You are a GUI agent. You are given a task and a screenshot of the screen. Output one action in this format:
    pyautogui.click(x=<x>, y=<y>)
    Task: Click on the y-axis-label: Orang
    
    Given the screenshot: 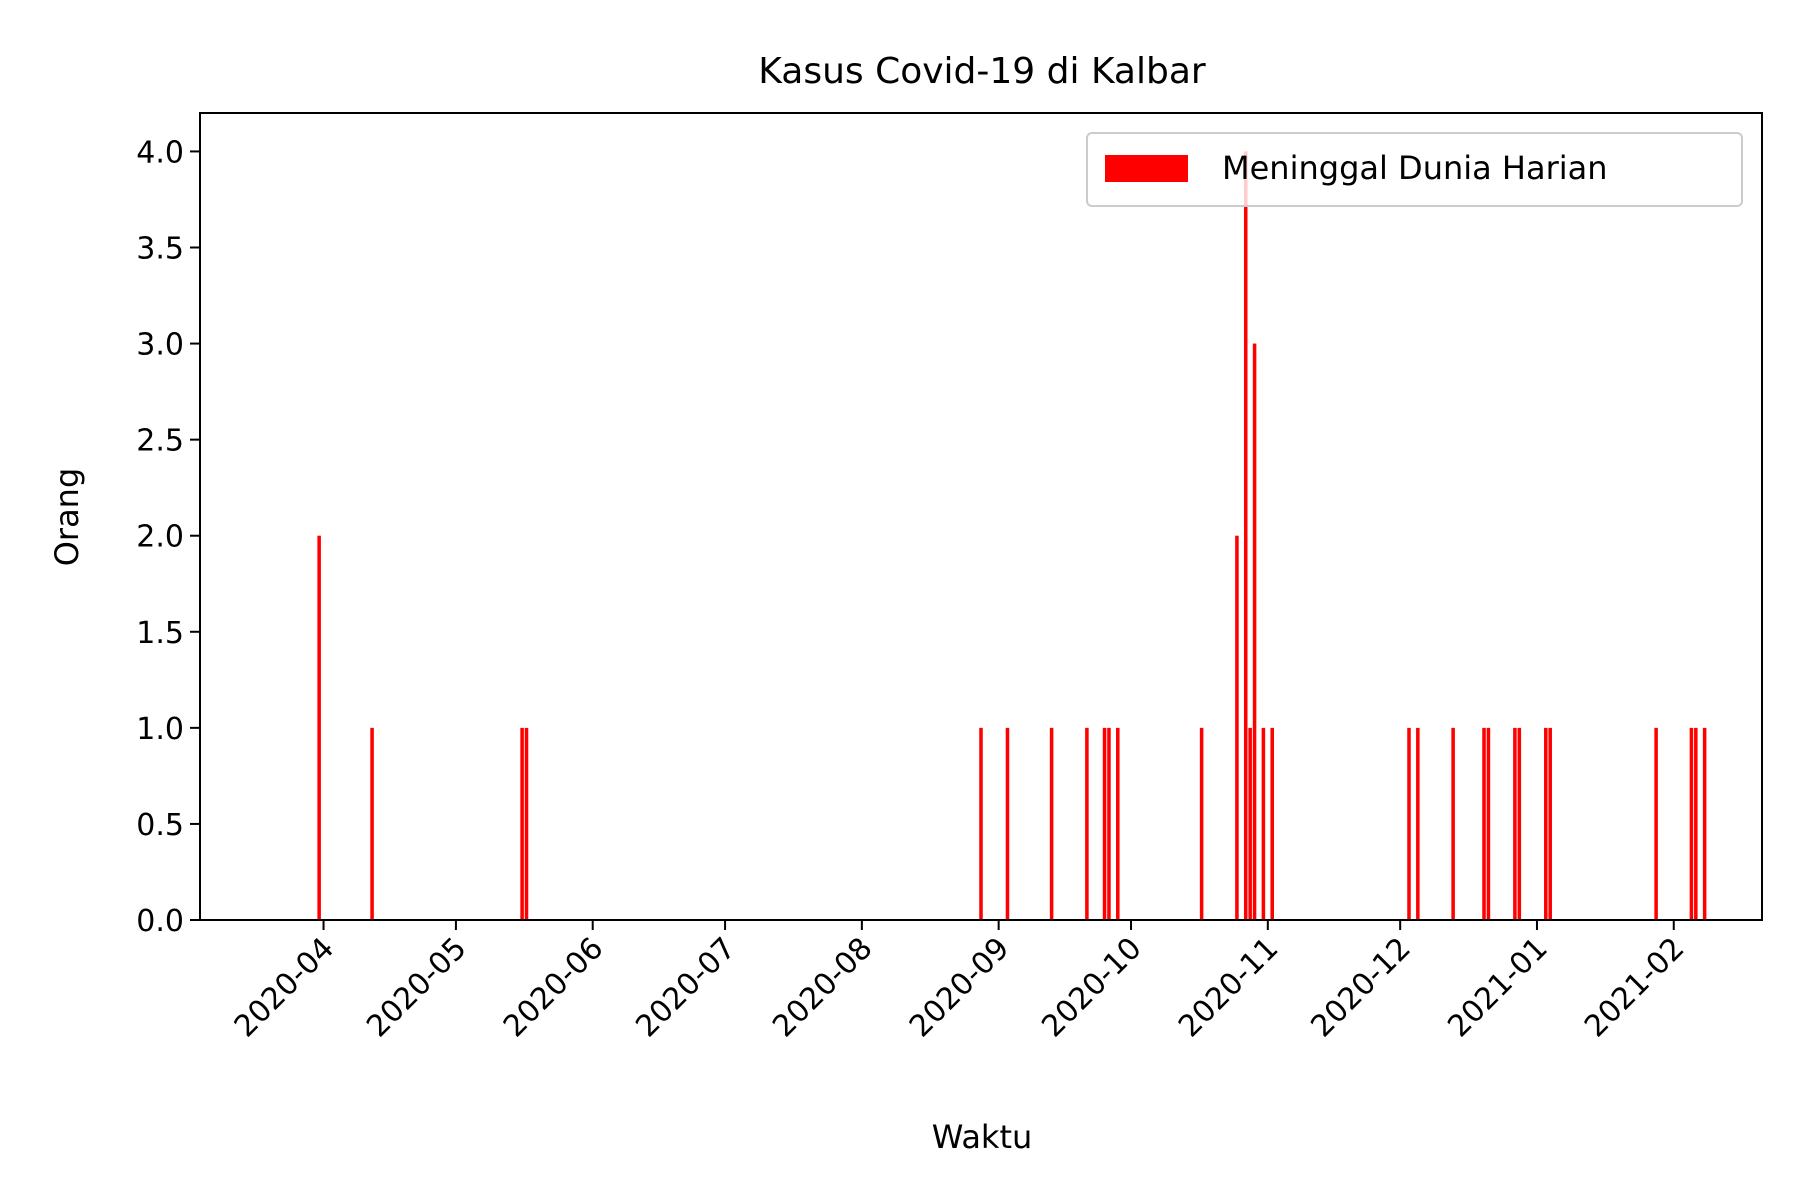 What is the action you would take?
    pyautogui.click(x=67, y=517)
    